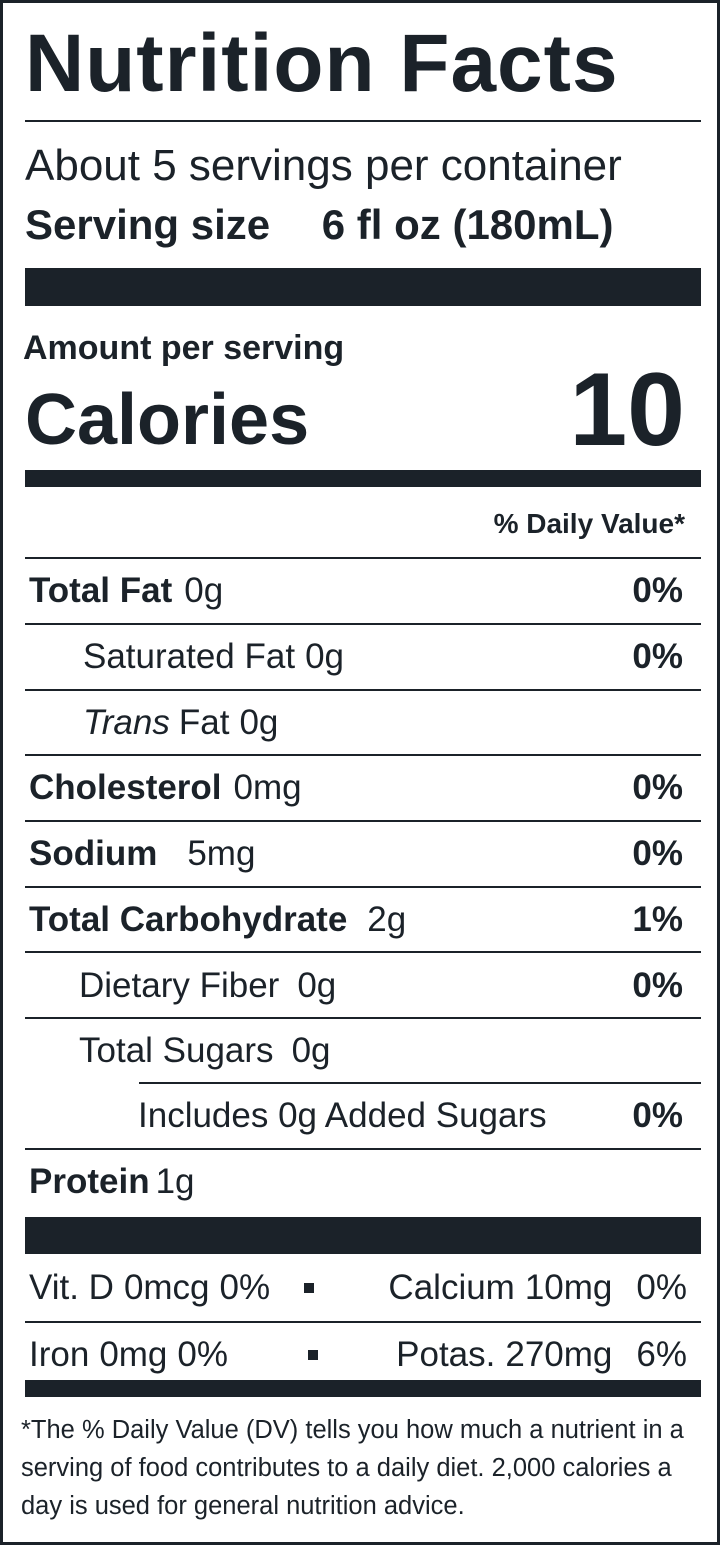  I want to click on daily-value: 1%, so click(657, 919).